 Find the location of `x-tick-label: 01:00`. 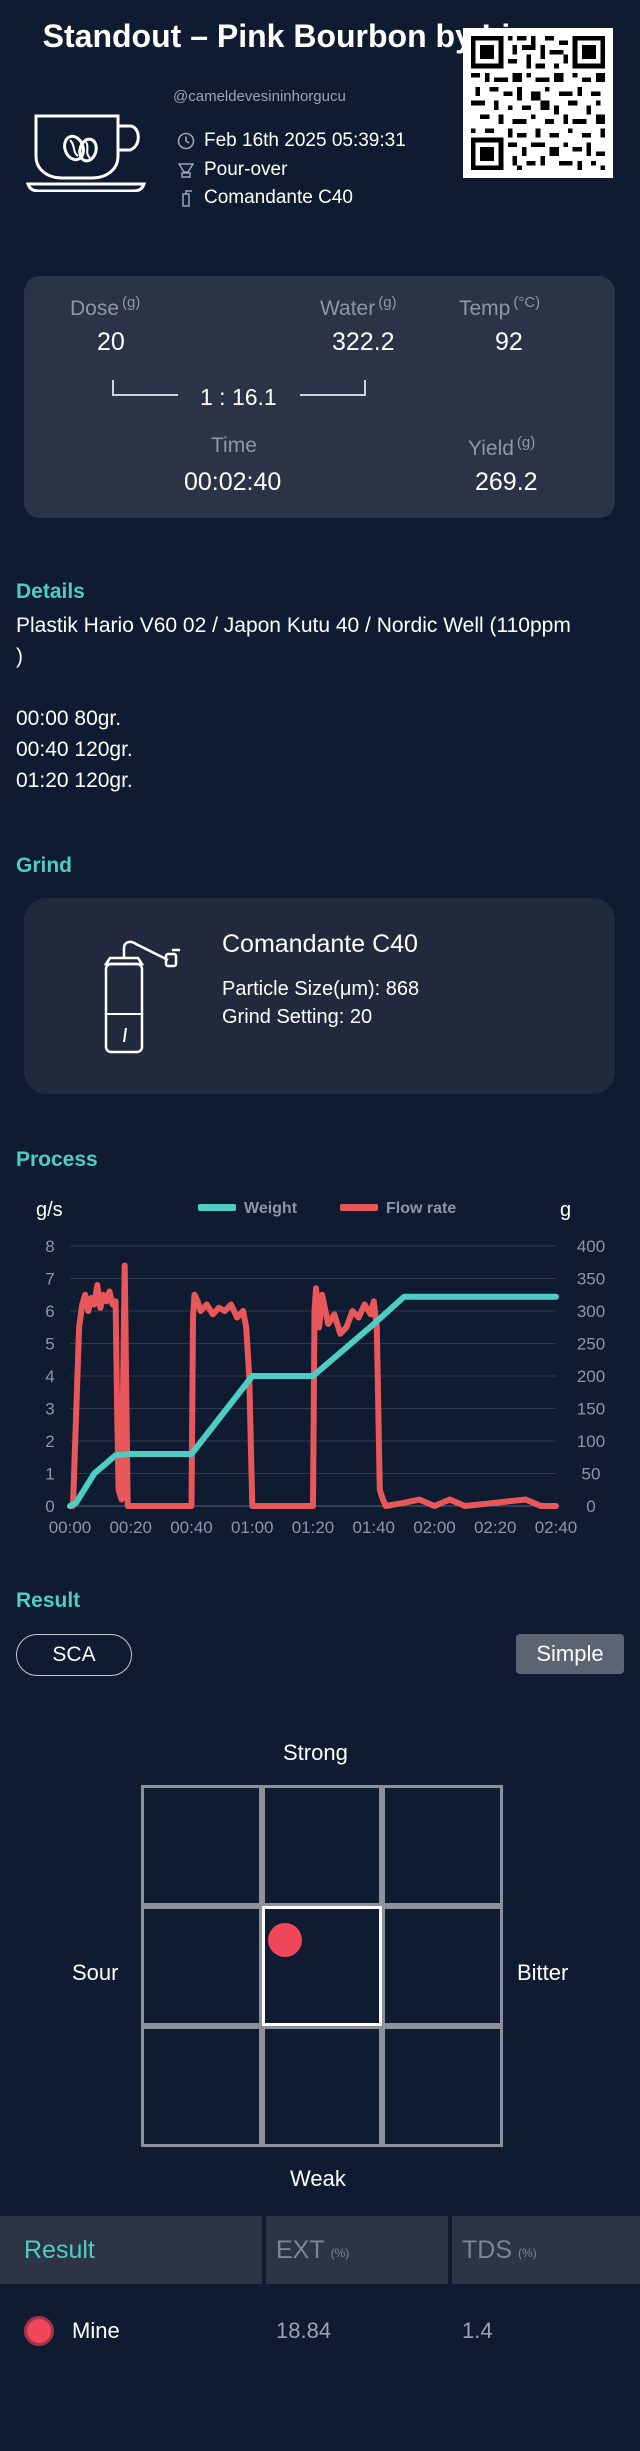

x-tick-label: 01:00 is located at coordinates (252, 1527).